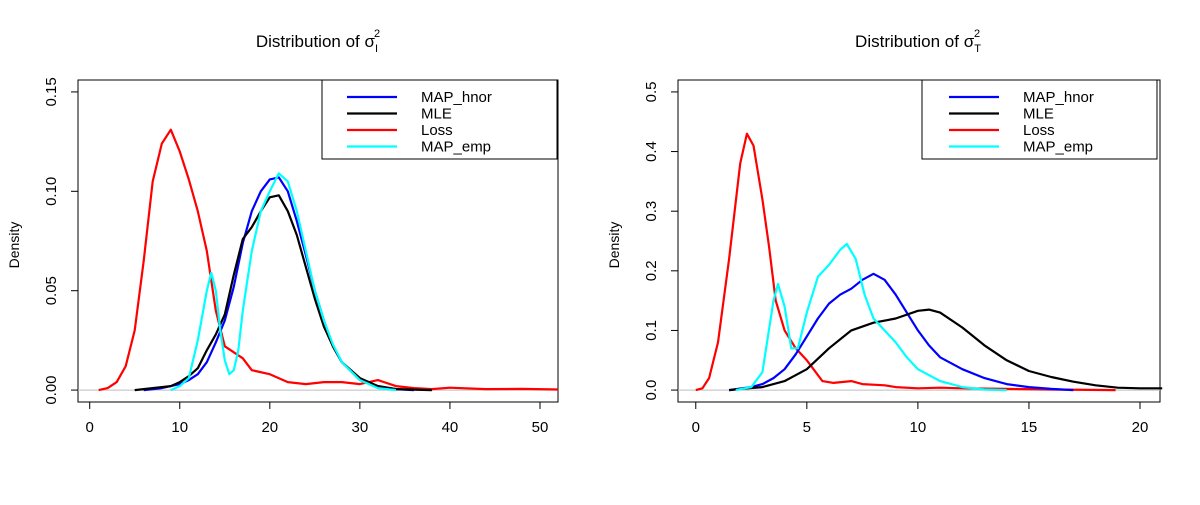 The height and width of the screenshot is (505, 1200). What do you see at coordinates (651, 151) in the screenshot?
I see `y-tick-label: 0.4` at bounding box center [651, 151].